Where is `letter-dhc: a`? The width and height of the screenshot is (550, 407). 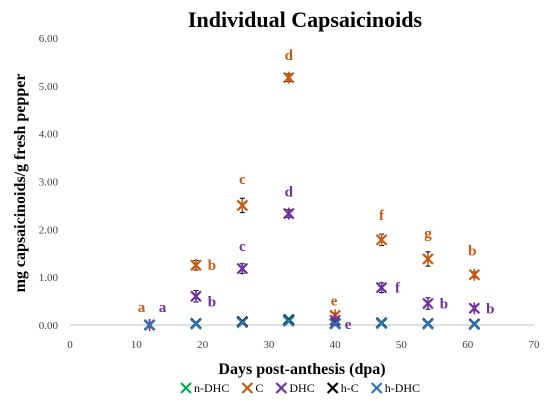 letter-dhc: a is located at coordinates (163, 308).